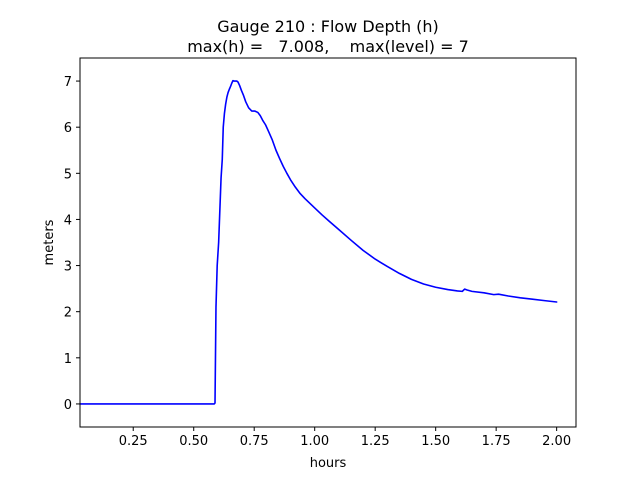 Image resolution: width=640 pixels, height=480 pixels. What do you see at coordinates (328, 46) in the screenshot?
I see `chart-subtitle: max(h) = 7.008, max(level) = 7` at bounding box center [328, 46].